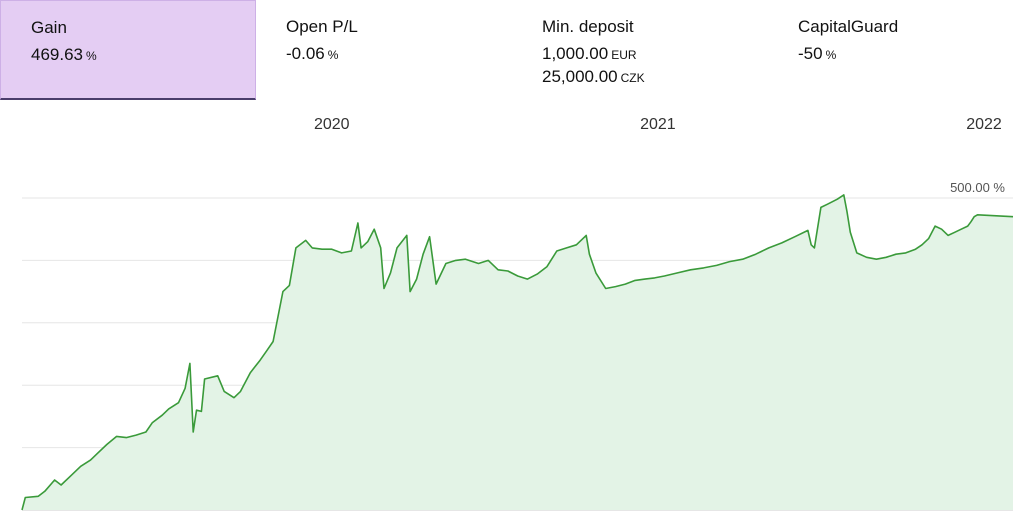 Image resolution: width=1024 pixels, height=531 pixels. Describe the element at coordinates (810, 53) in the screenshot. I see `stat-number: -50` at that location.